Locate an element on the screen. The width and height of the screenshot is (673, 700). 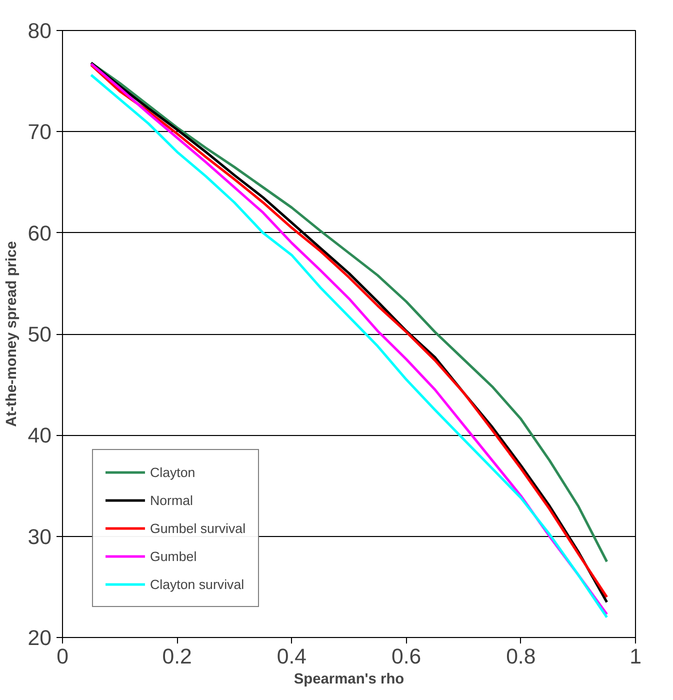
y-tick-label: 80 is located at coordinates (40, 31).